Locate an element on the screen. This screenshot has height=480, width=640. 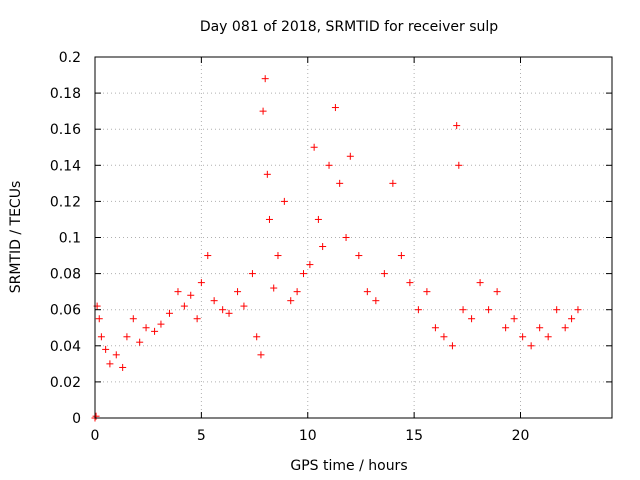
y-tick-label: 0.14 is located at coordinates (65, 166).